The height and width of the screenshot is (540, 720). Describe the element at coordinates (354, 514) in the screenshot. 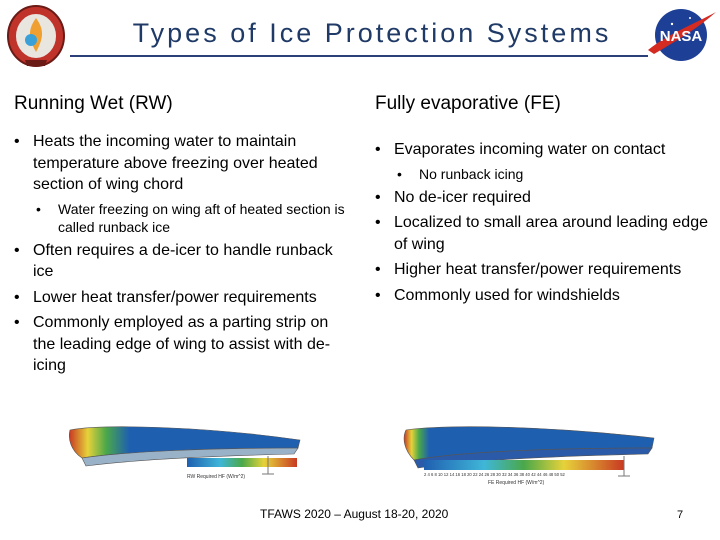

I see `footer-text: TFAWS 2020 – August 18-20, 2020` at that location.